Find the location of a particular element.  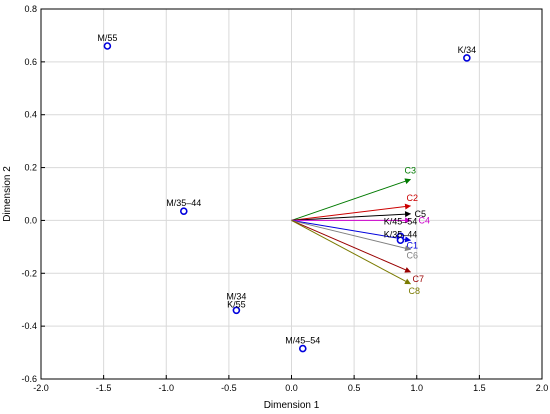

x-tick-label: 0.0 is located at coordinates (291, 388).